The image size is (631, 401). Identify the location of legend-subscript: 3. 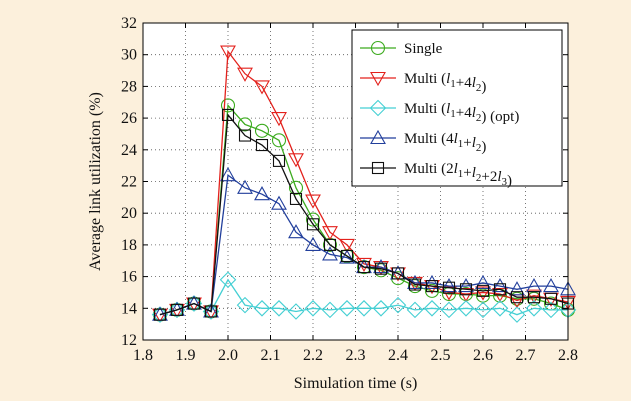
(505, 182).